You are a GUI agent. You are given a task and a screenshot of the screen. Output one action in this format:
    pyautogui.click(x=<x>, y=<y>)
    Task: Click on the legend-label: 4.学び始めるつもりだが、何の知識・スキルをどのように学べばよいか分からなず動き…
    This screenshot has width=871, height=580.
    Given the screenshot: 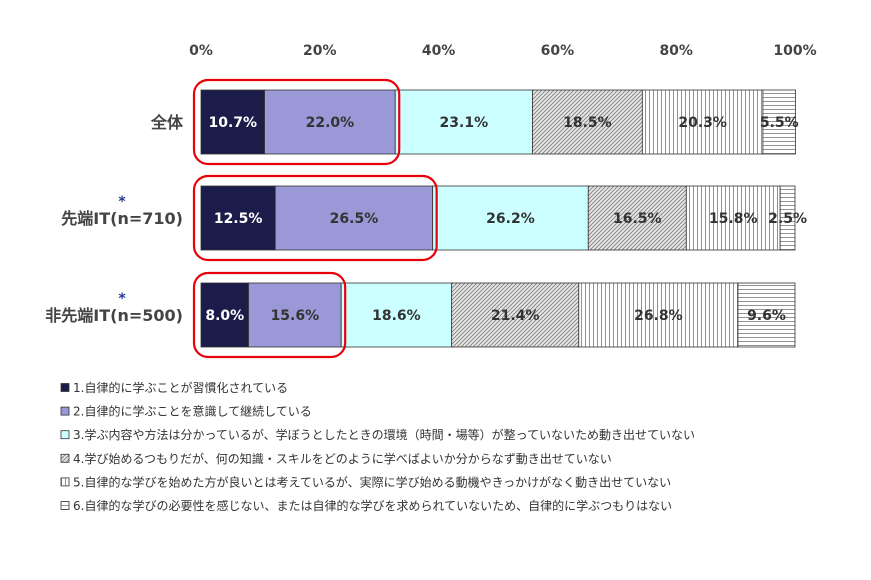 What is the action you would take?
    pyautogui.click(x=342, y=458)
    